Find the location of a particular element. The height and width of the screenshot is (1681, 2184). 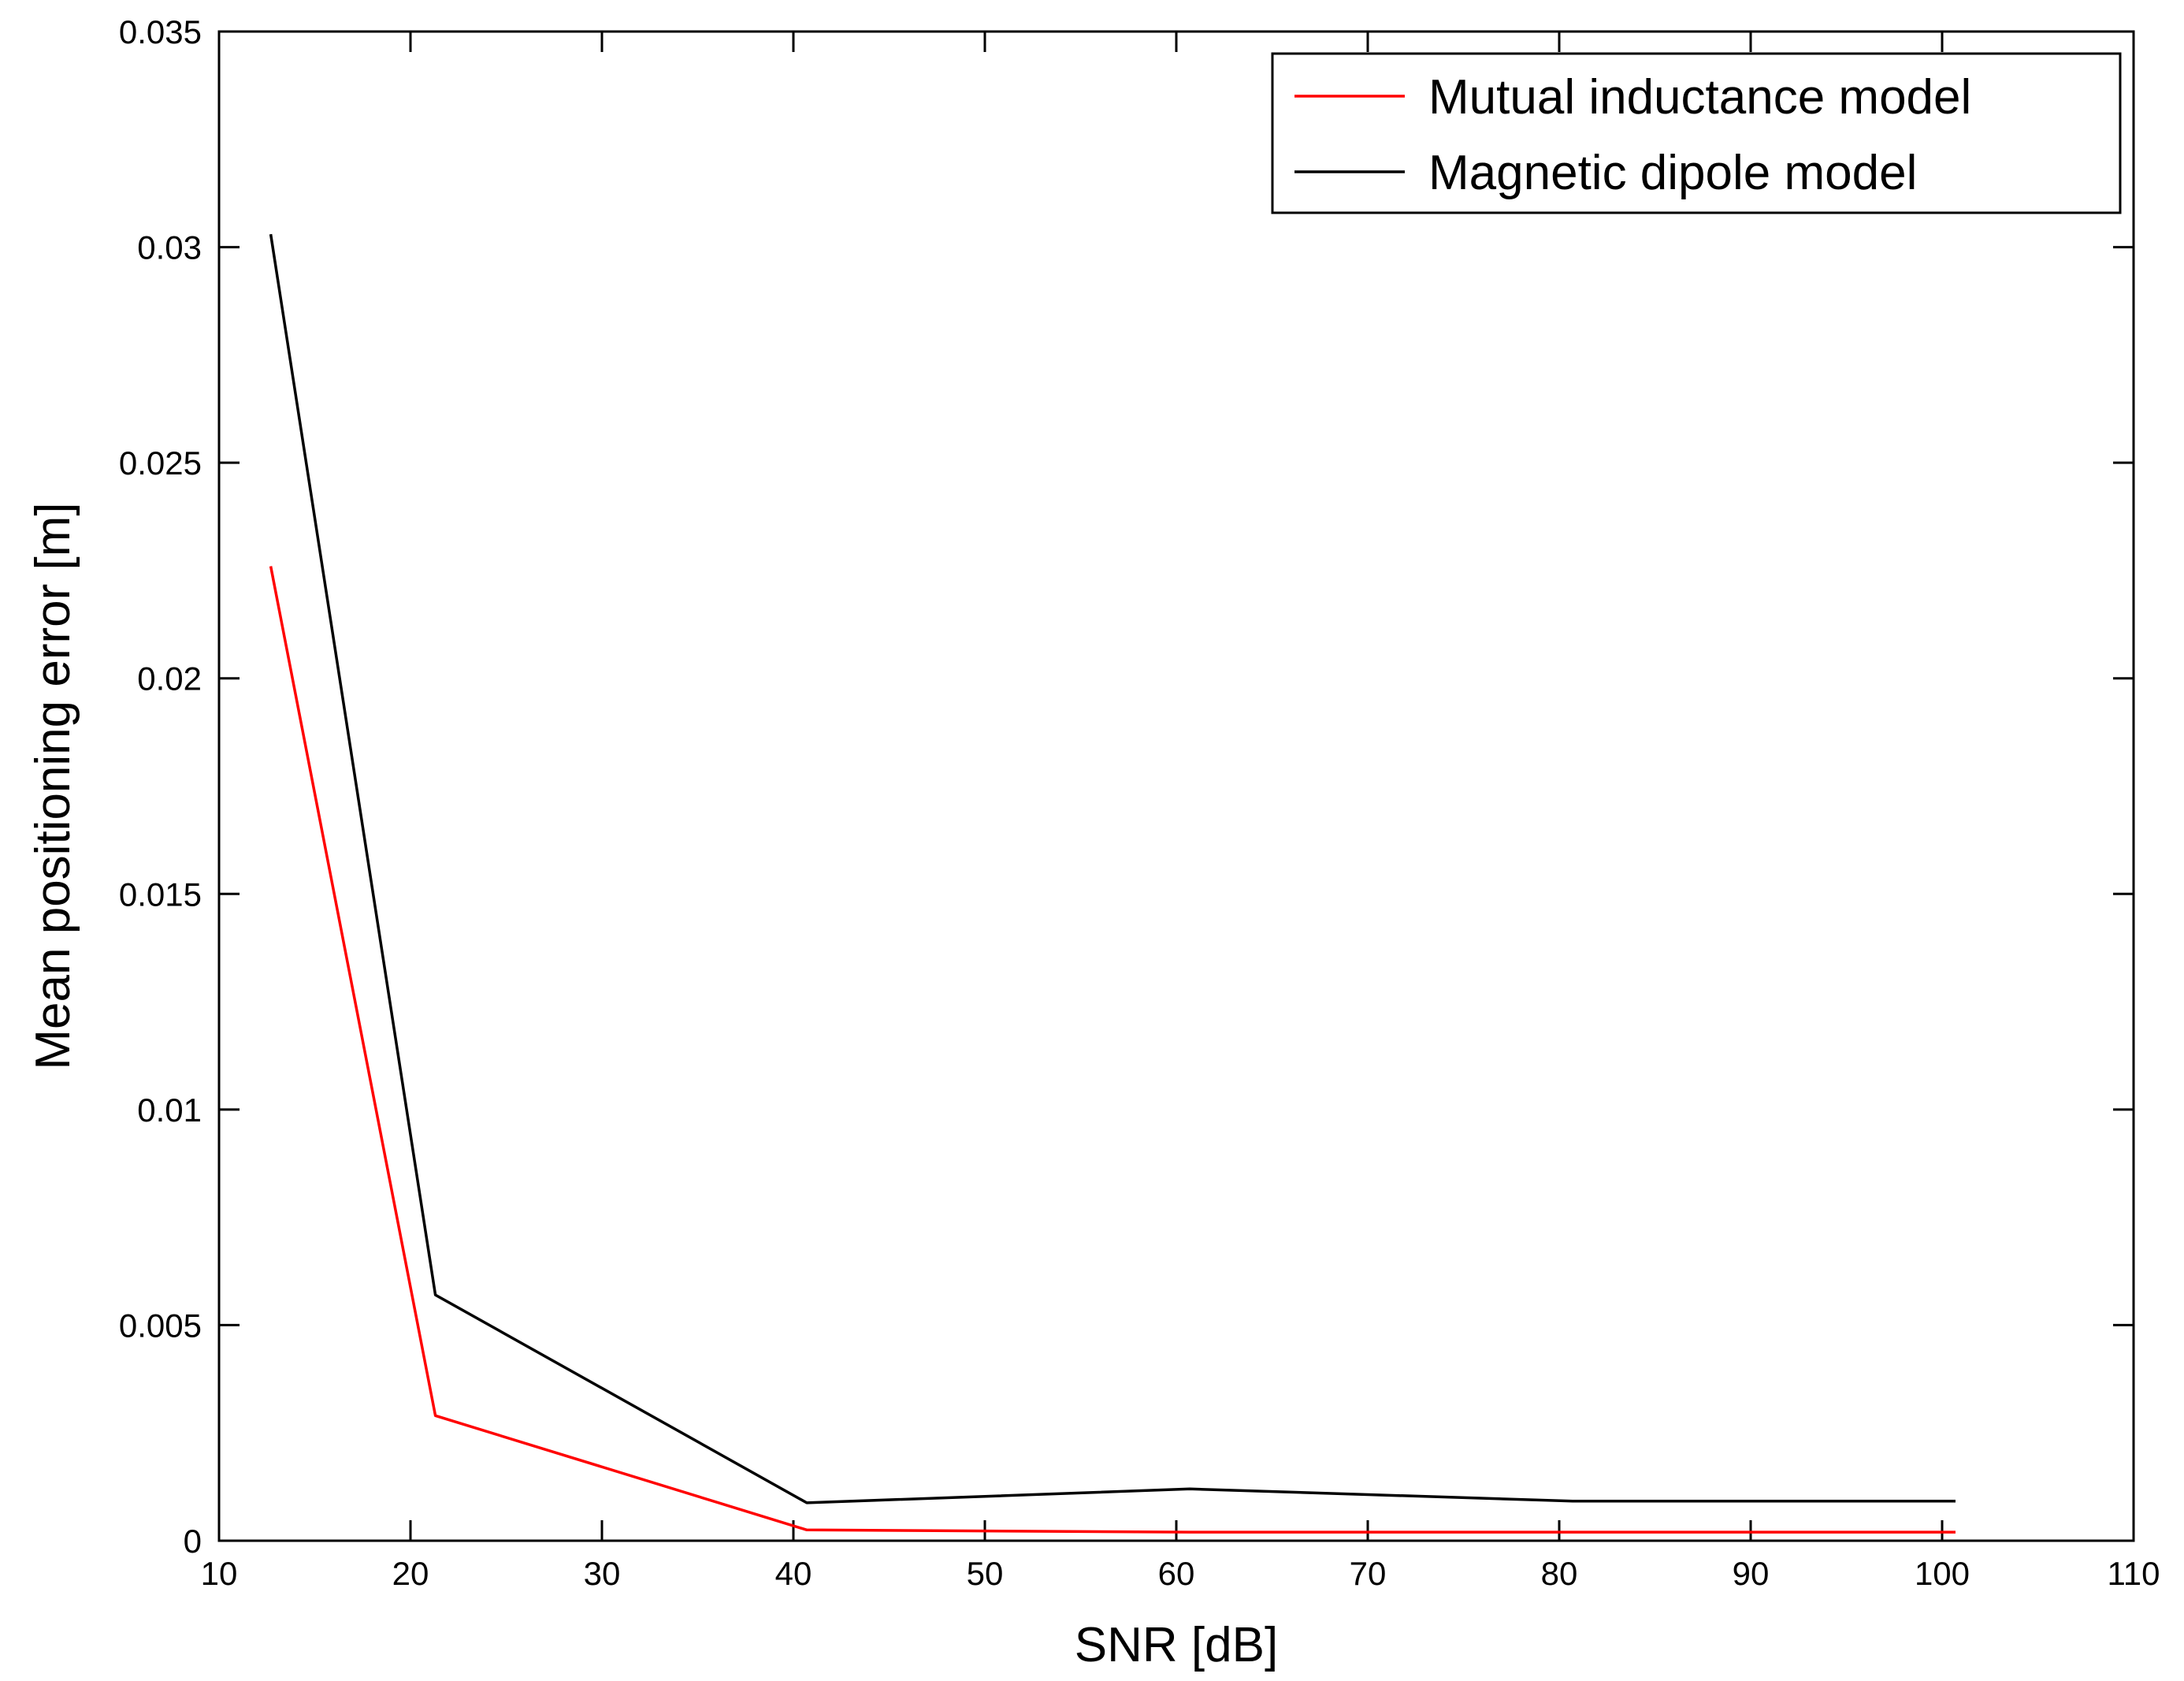

y-tick-label: 0.03 is located at coordinates (169, 247).